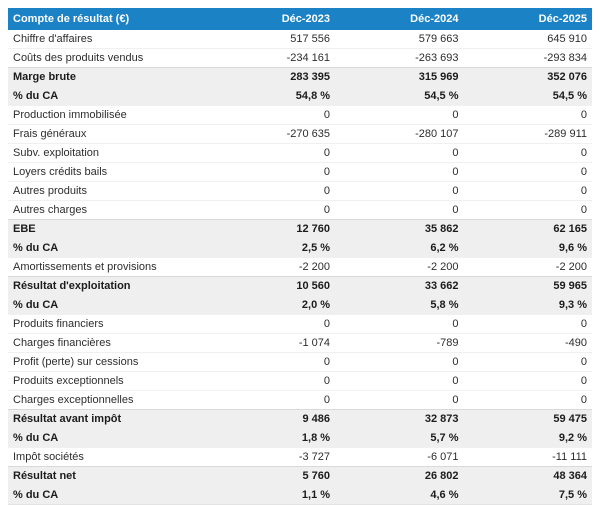  Describe the element at coordinates (527, 476) in the screenshot. I see `cell-value: 48 364` at that location.